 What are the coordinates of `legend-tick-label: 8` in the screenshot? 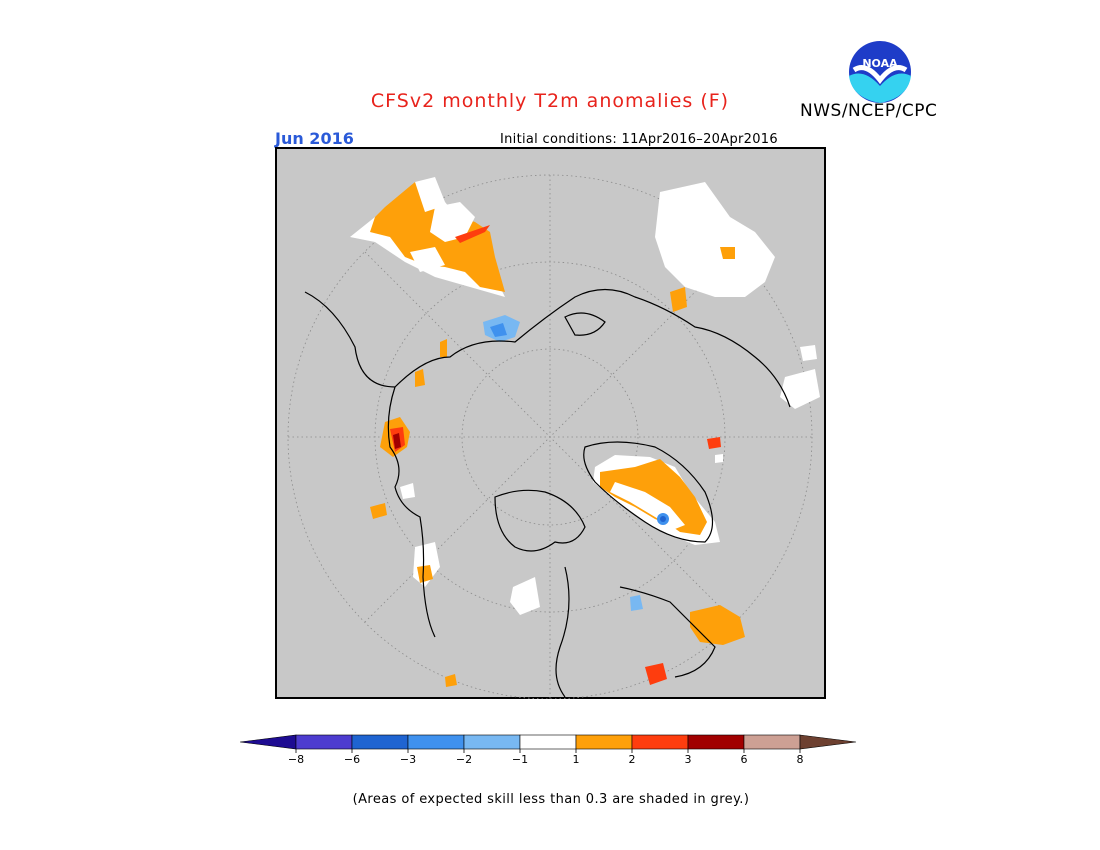 It's located at (800, 759).